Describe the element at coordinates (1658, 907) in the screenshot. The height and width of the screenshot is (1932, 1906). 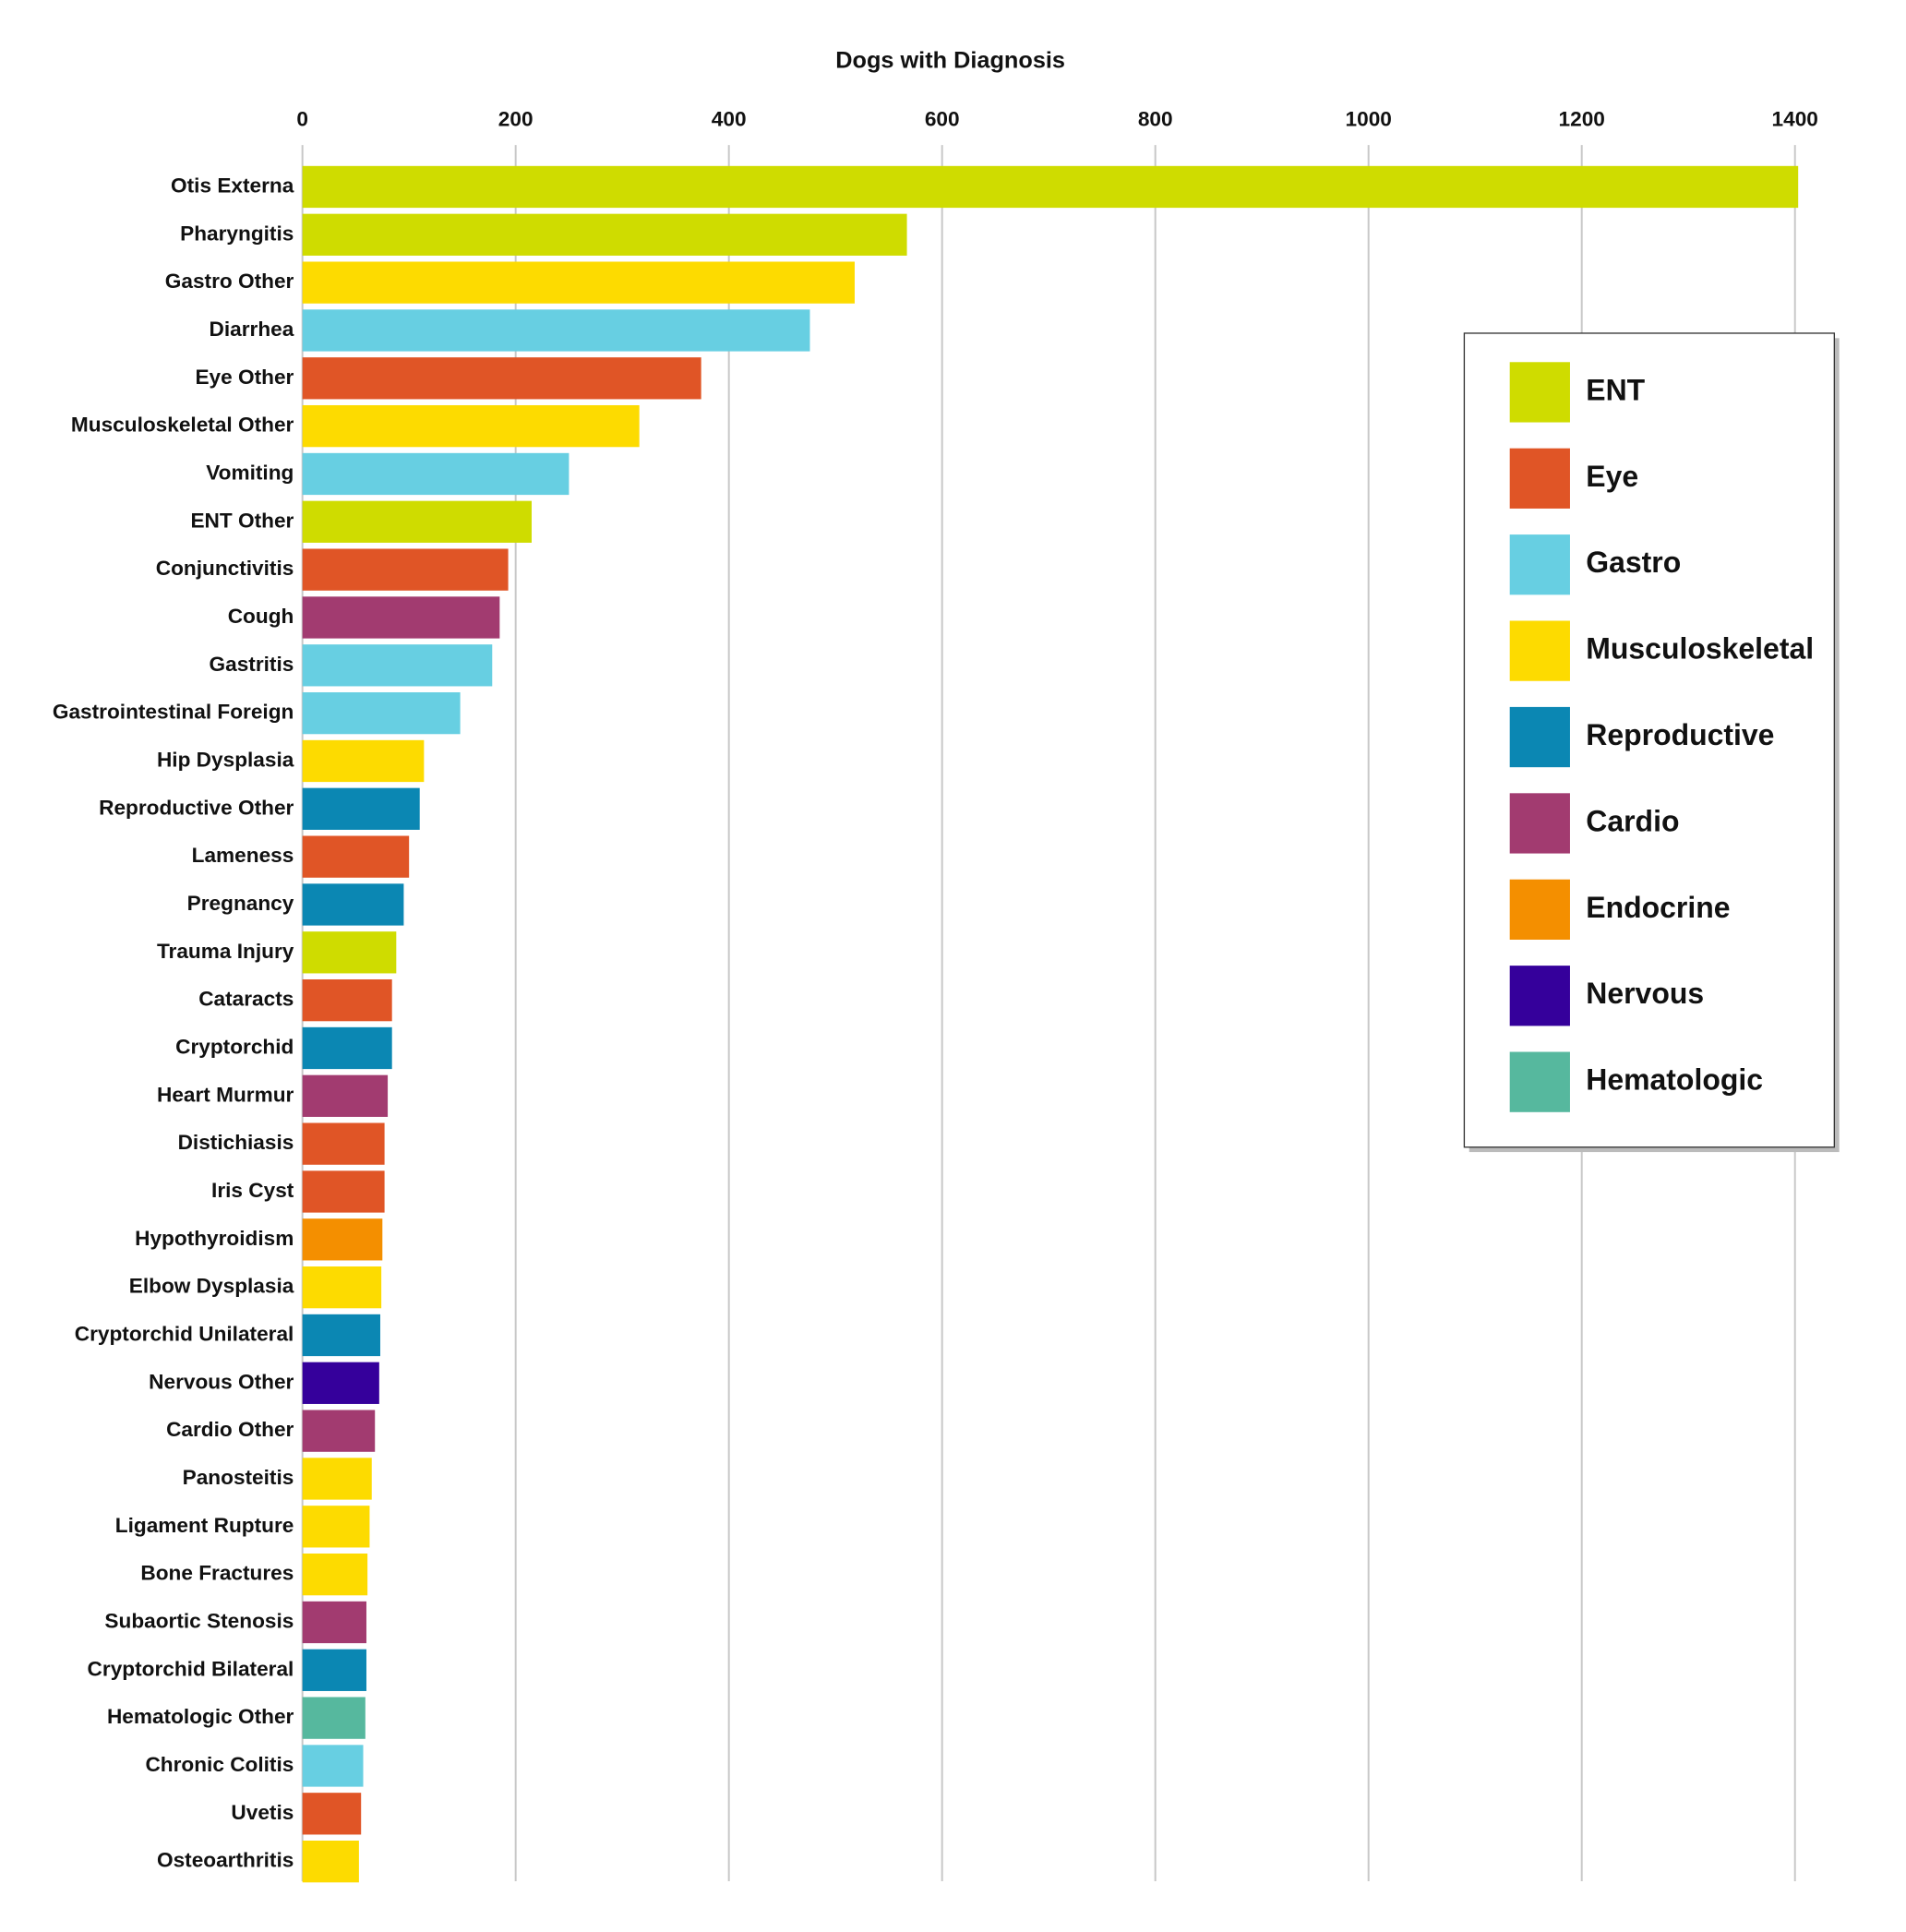
I see `legend-label: Endocrine` at that location.